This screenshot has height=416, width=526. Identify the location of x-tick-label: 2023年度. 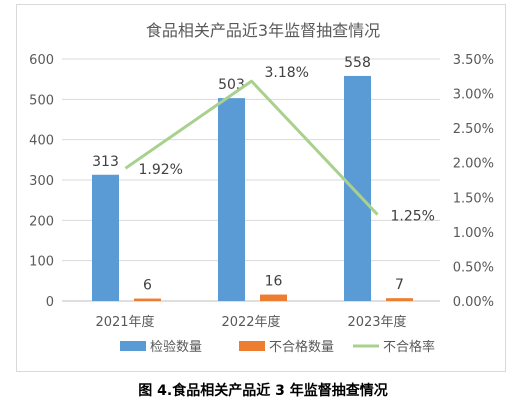
(376, 322).